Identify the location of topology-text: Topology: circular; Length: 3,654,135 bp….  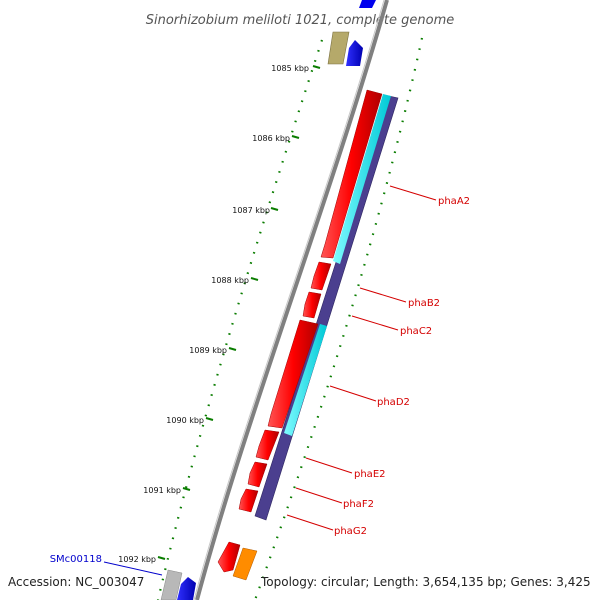
(425, 582).